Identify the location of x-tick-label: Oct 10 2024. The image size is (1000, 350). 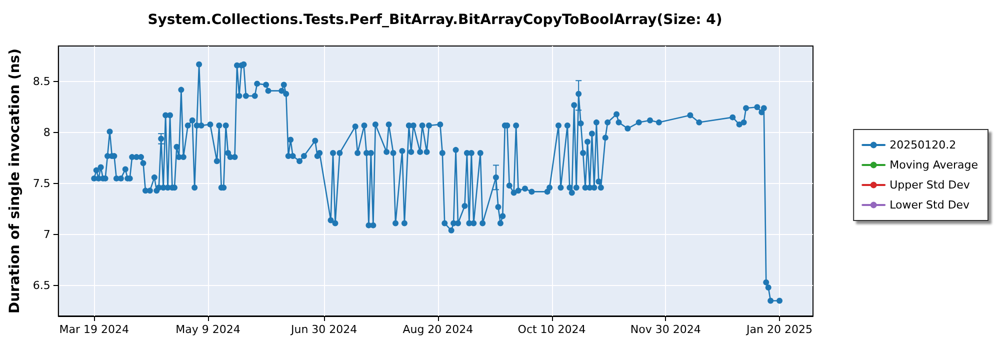
(552, 329).